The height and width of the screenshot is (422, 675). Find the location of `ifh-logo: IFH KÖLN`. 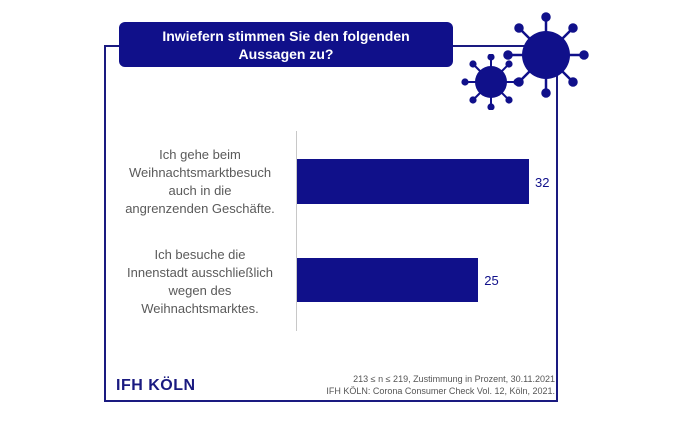

ifh-logo: IFH KÖLN is located at coordinates (156, 385).